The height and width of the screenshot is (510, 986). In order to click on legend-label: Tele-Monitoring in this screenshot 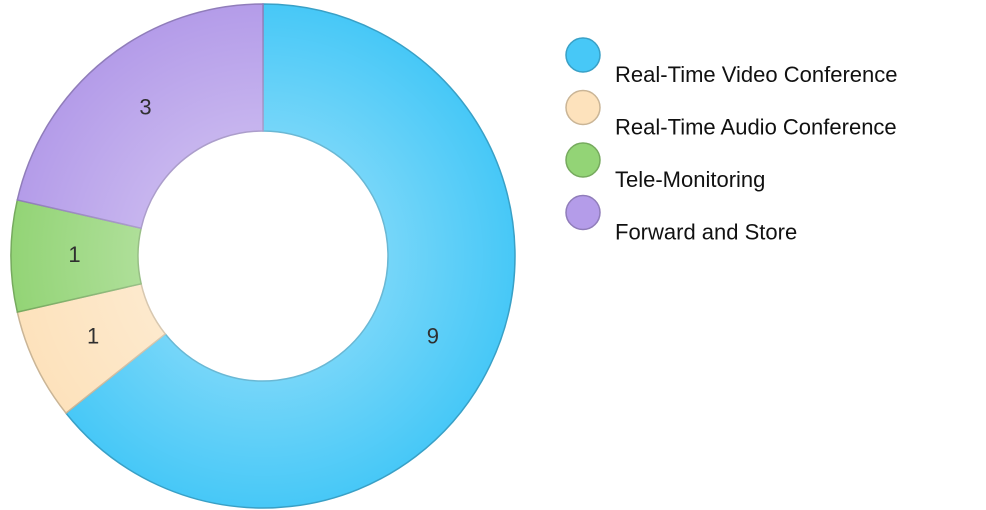, I will do `click(690, 179)`.